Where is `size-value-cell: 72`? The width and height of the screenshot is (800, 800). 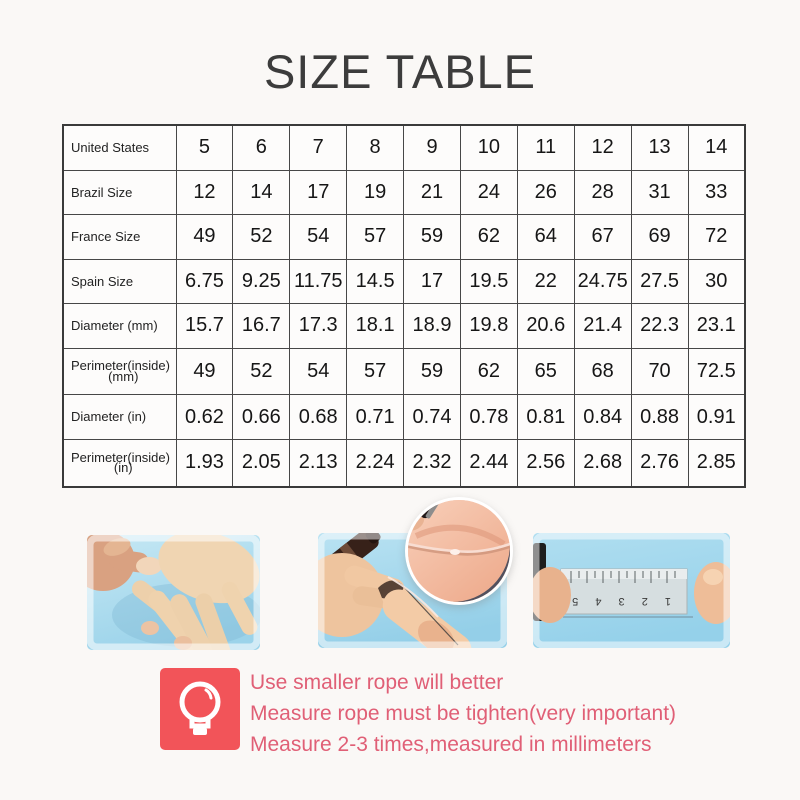
size-value-cell: 72 is located at coordinates (716, 237).